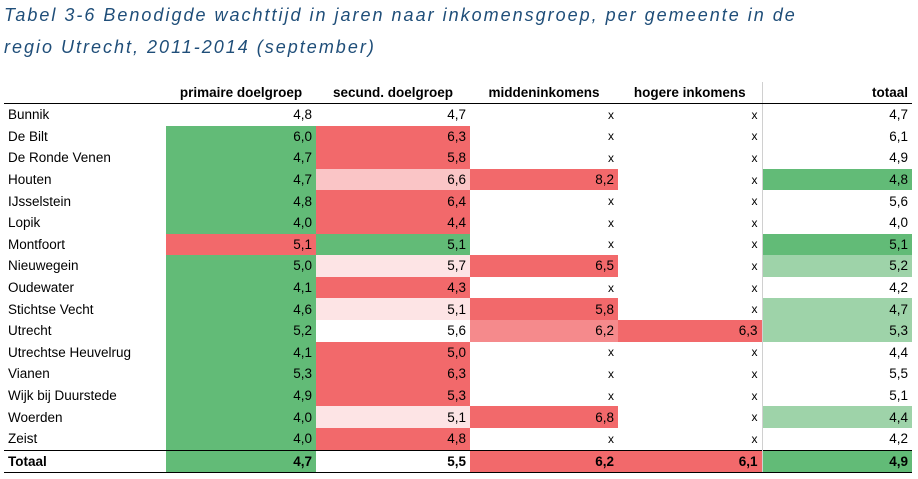 Image resolution: width=918 pixels, height=479 pixels. Describe the element at coordinates (836, 222) in the screenshot. I see `totaal-value: 4,0` at that location.